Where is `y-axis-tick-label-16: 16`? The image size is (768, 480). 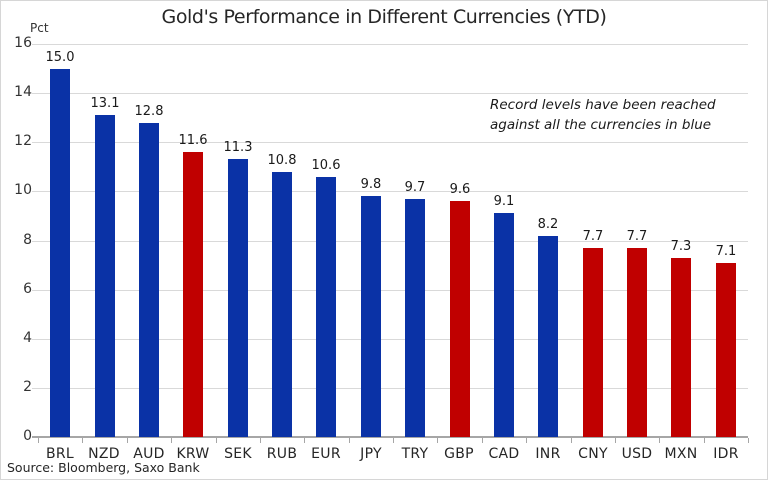
y-axis-tick-label-16: 16 is located at coordinates (23, 43).